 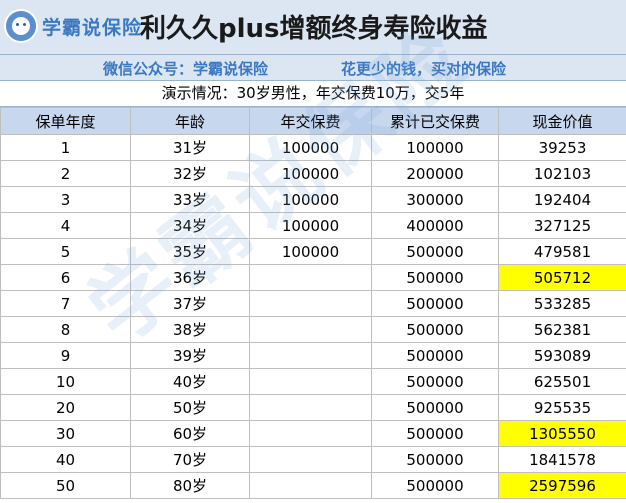 I want to click on cell-cash-value: 192404, so click(x=562, y=199).